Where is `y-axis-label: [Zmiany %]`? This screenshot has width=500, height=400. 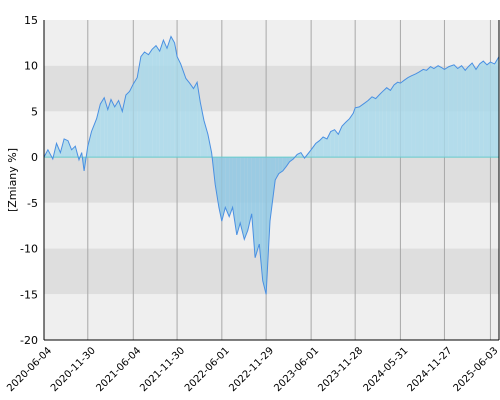 y-axis-label: [Zmiany %] is located at coordinates (12, 180).